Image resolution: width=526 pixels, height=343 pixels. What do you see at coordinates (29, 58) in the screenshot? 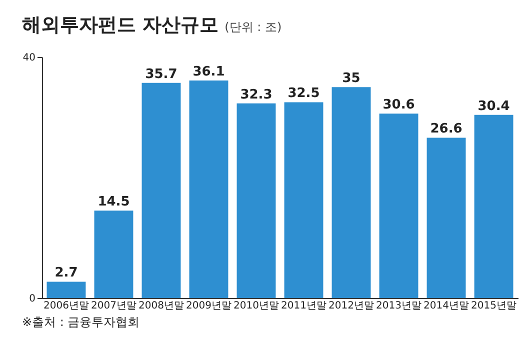
I see `y-tick-label: 40` at bounding box center [29, 58].